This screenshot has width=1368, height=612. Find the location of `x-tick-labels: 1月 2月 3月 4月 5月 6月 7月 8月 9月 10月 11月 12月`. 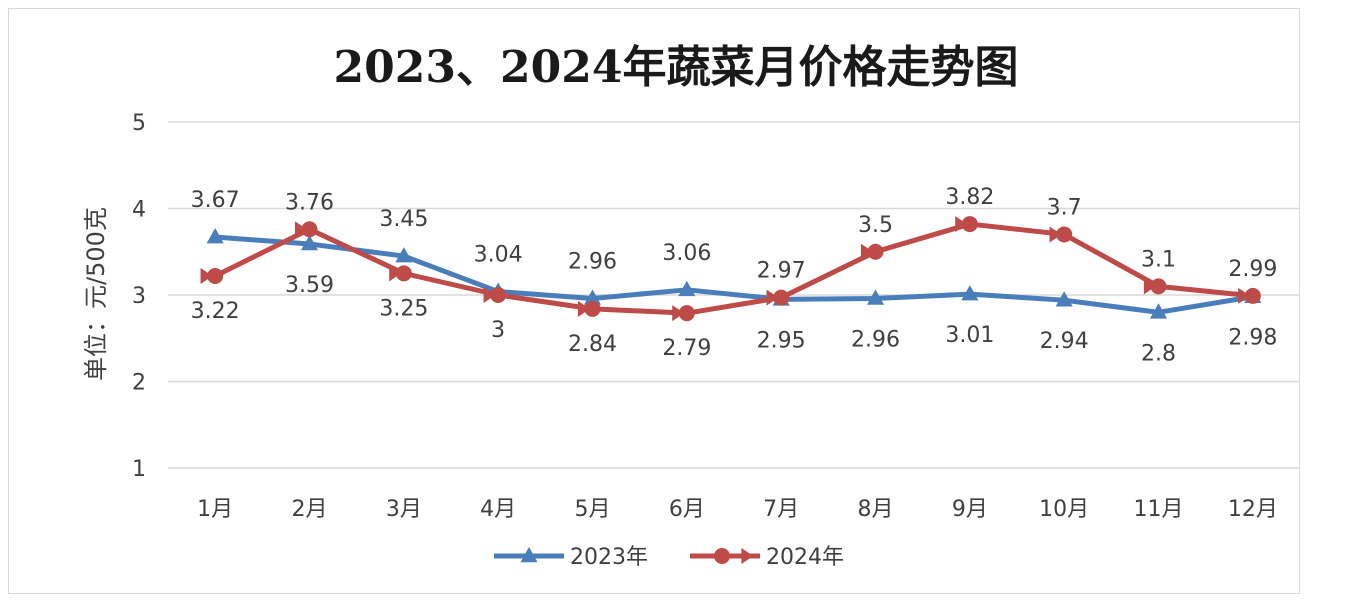

x-tick-labels: 1月 2月 3月 4月 5月 6月 7月 8月 9月 10月 11月 12月 is located at coordinates (737, 509).